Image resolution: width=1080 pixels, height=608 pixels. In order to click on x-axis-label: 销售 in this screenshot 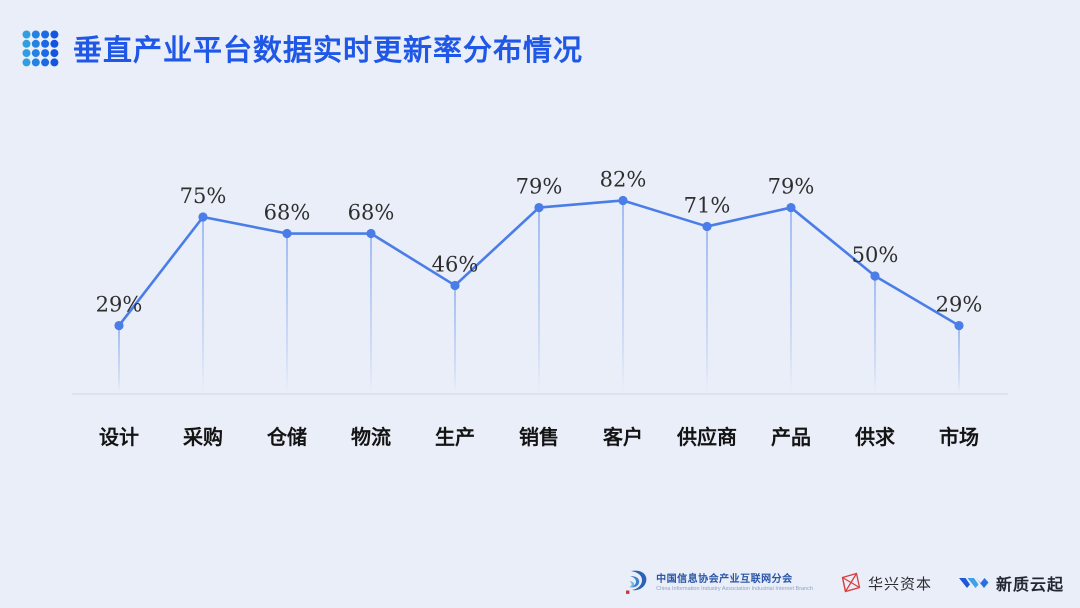, I will do `click(539, 437)`.